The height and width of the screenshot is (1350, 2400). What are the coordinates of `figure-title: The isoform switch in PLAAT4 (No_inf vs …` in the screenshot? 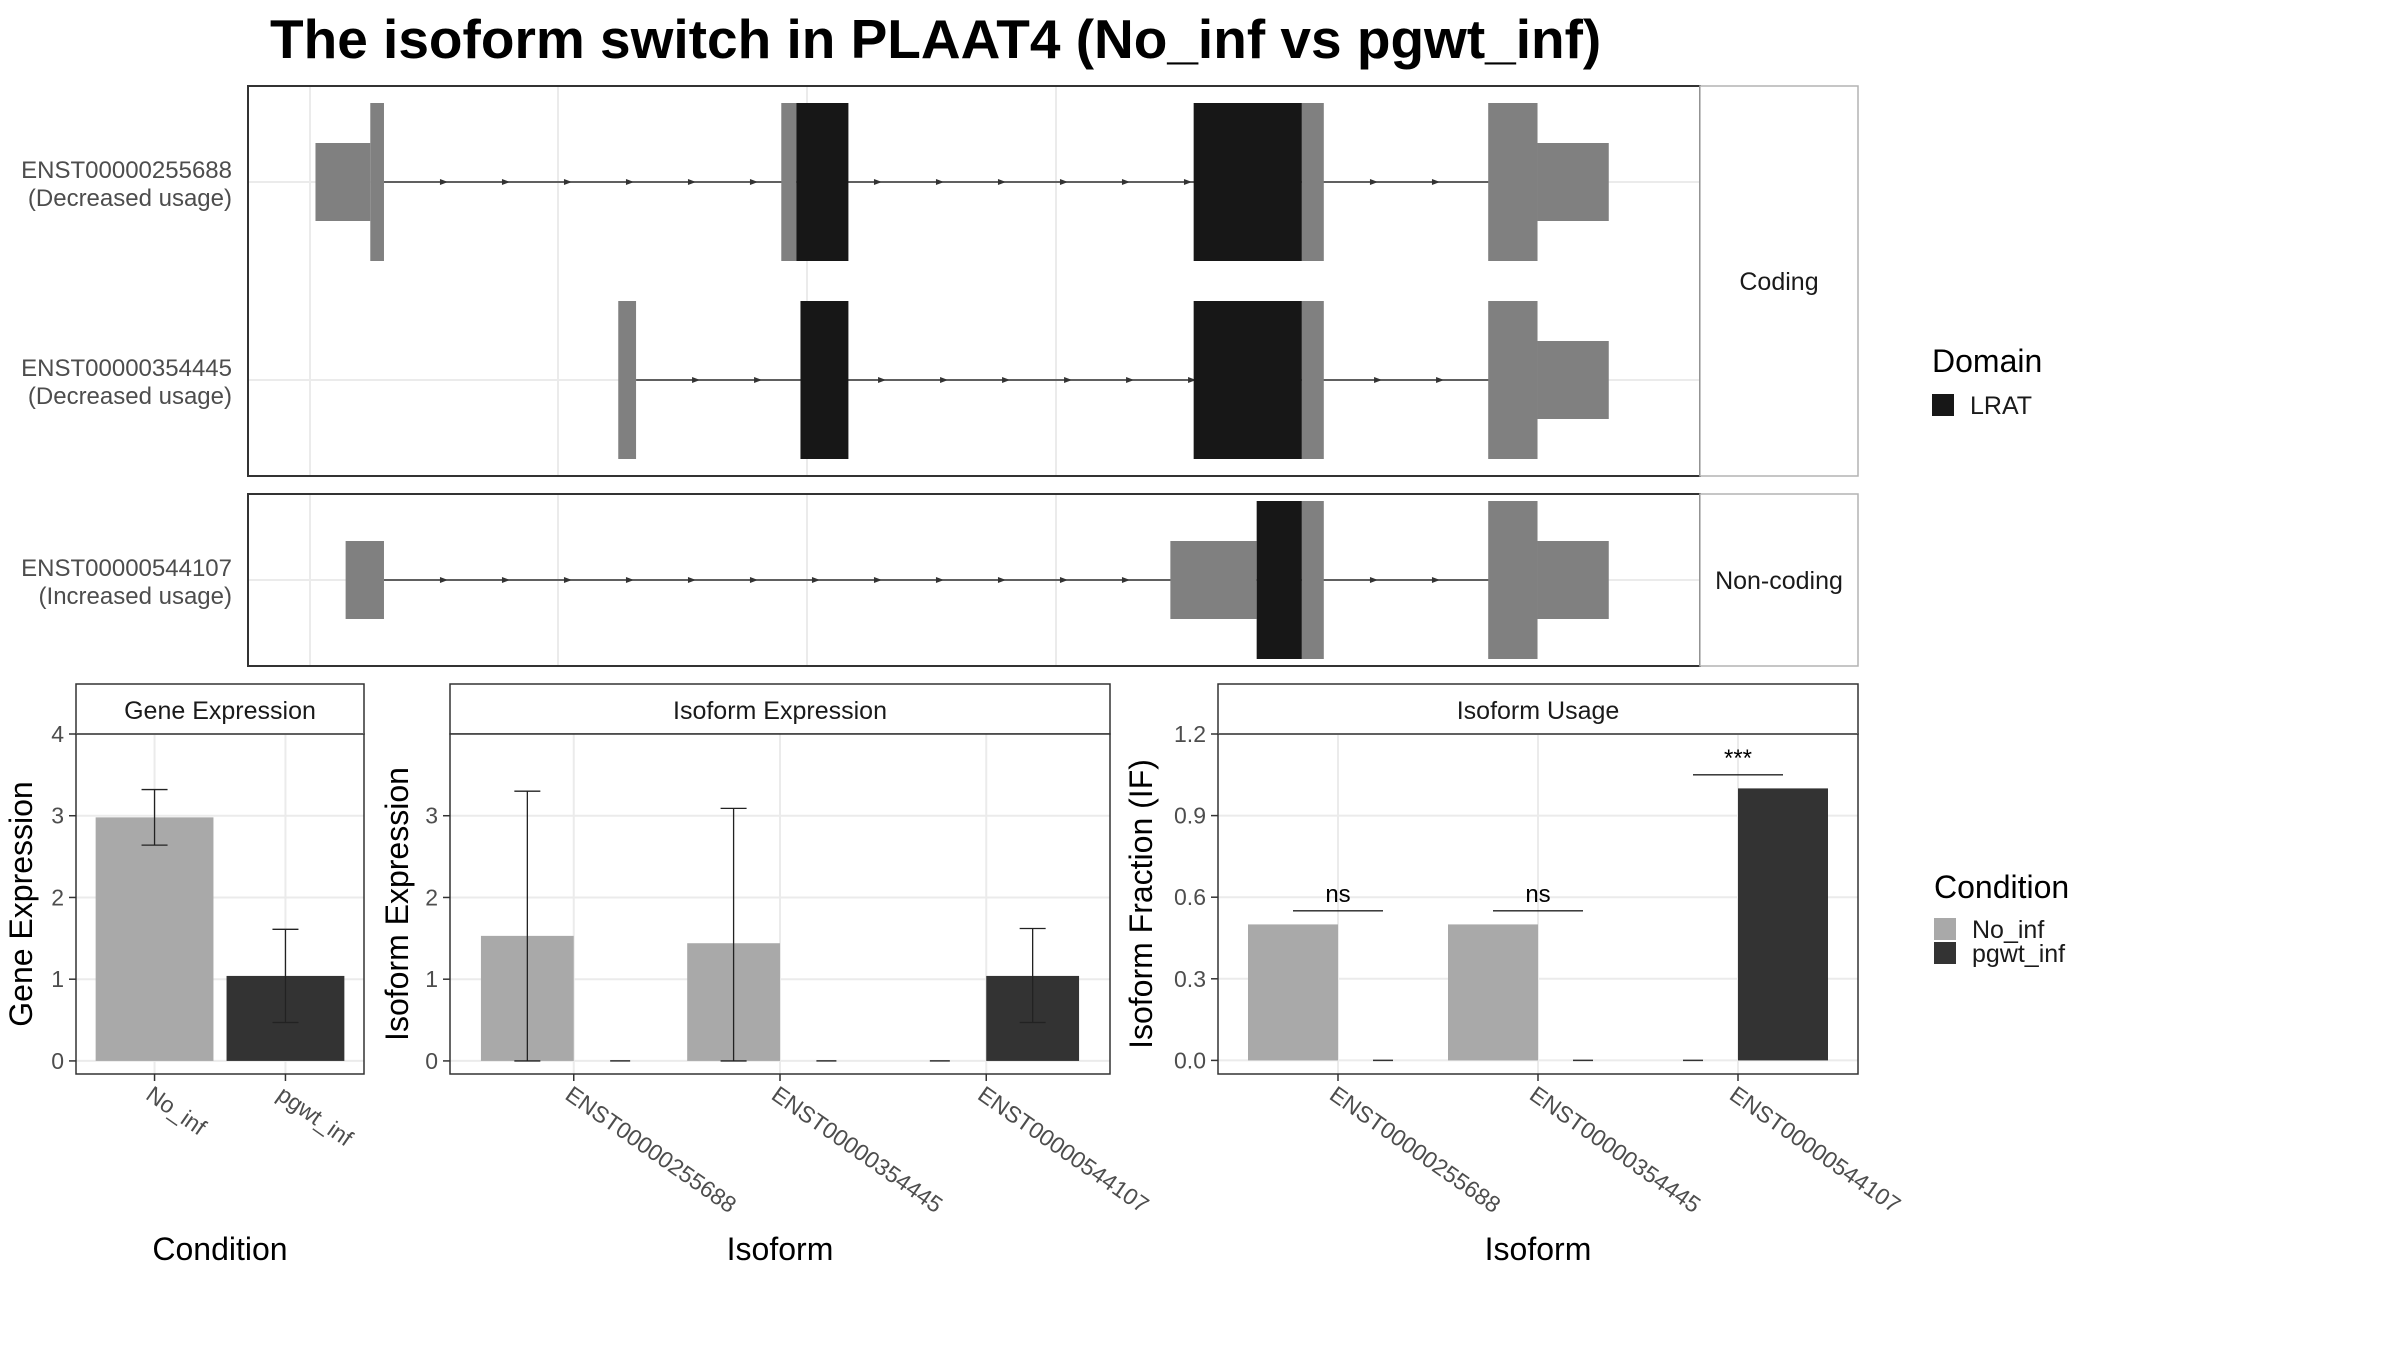 It's located at (935, 39).